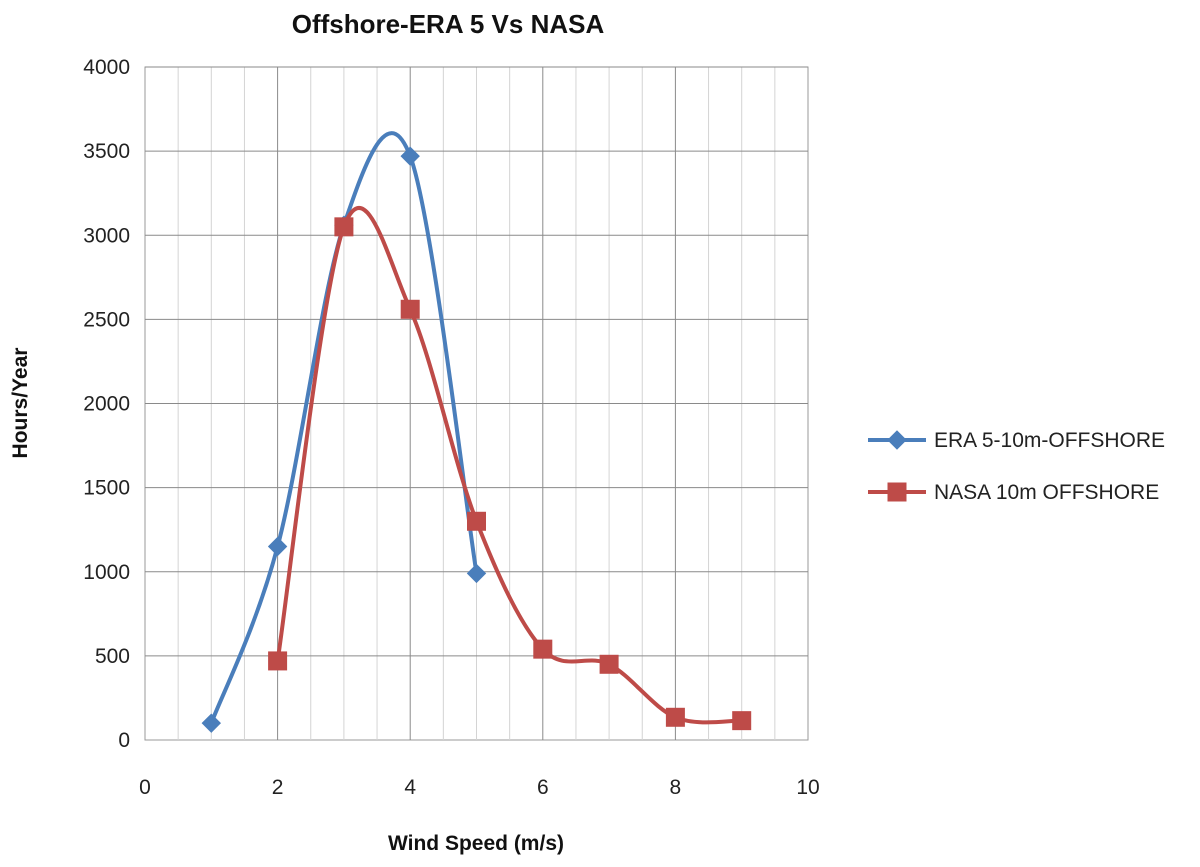 The height and width of the screenshot is (867, 1200). I want to click on y-tick-label: 2000, so click(106, 404).